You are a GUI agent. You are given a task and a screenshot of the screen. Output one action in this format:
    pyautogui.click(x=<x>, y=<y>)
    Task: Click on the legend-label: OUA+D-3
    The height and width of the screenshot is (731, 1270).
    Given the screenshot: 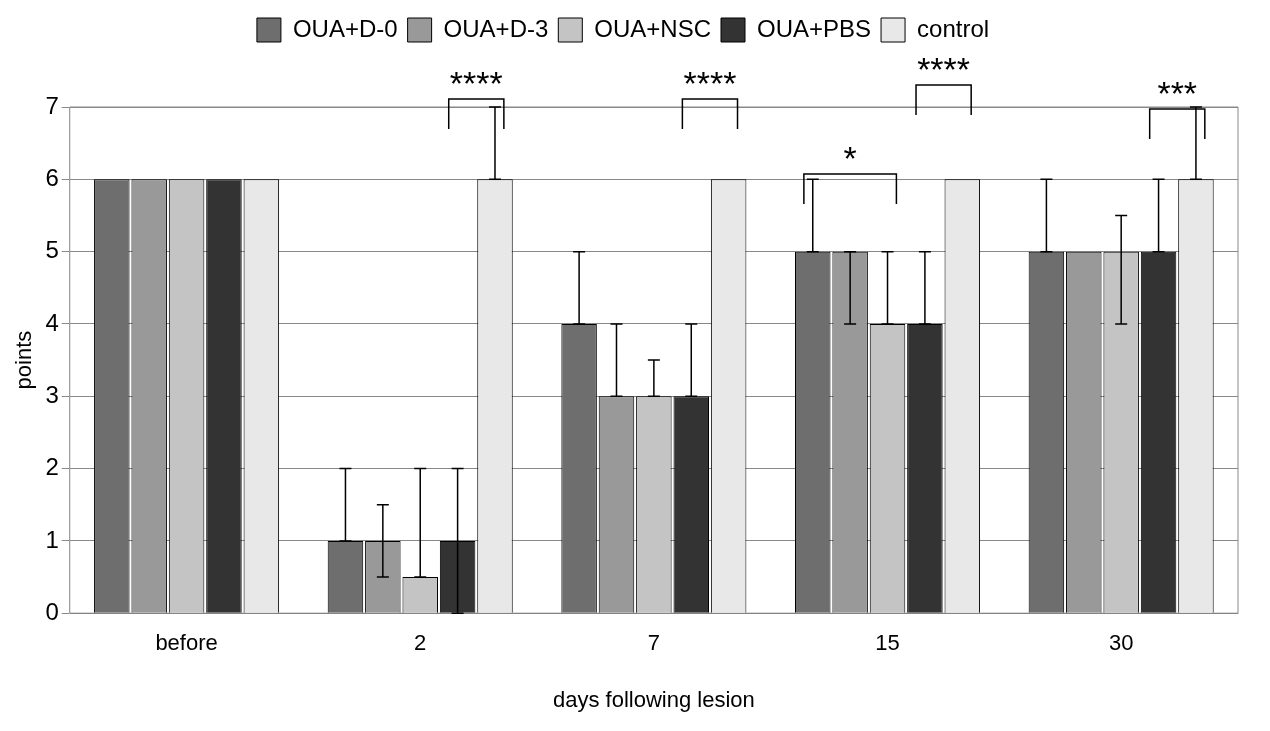 What is the action you would take?
    pyautogui.click(x=496, y=28)
    